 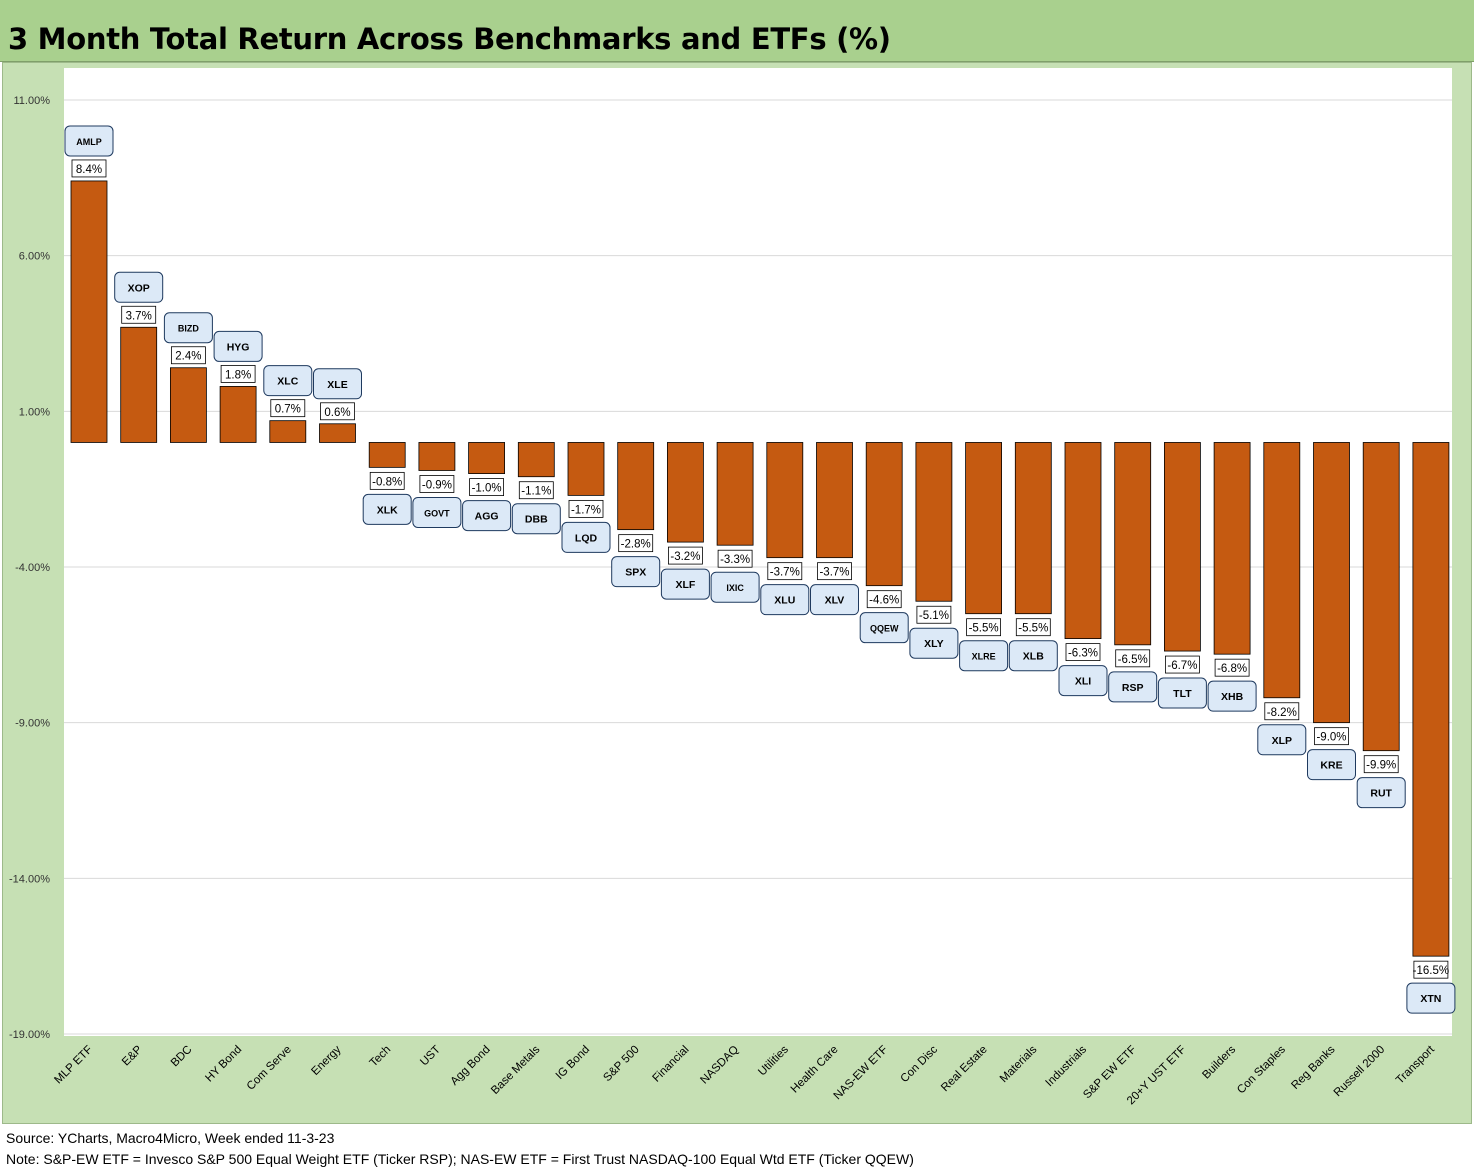 I want to click on category-label: S&P 500, so click(x=621, y=1064).